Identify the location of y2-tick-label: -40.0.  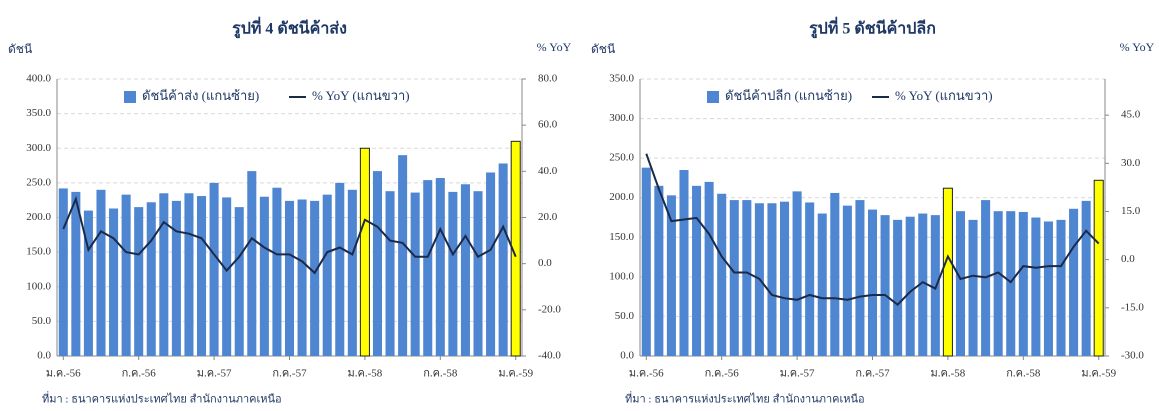
(549, 356).